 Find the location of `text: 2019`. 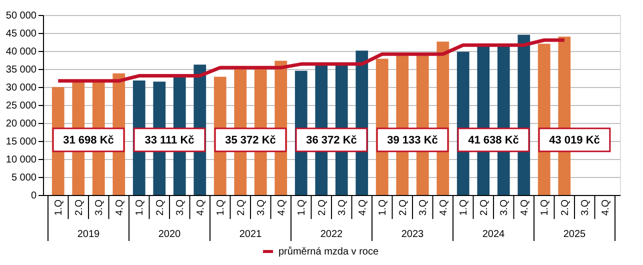

text: 2019 is located at coordinates (88, 234).